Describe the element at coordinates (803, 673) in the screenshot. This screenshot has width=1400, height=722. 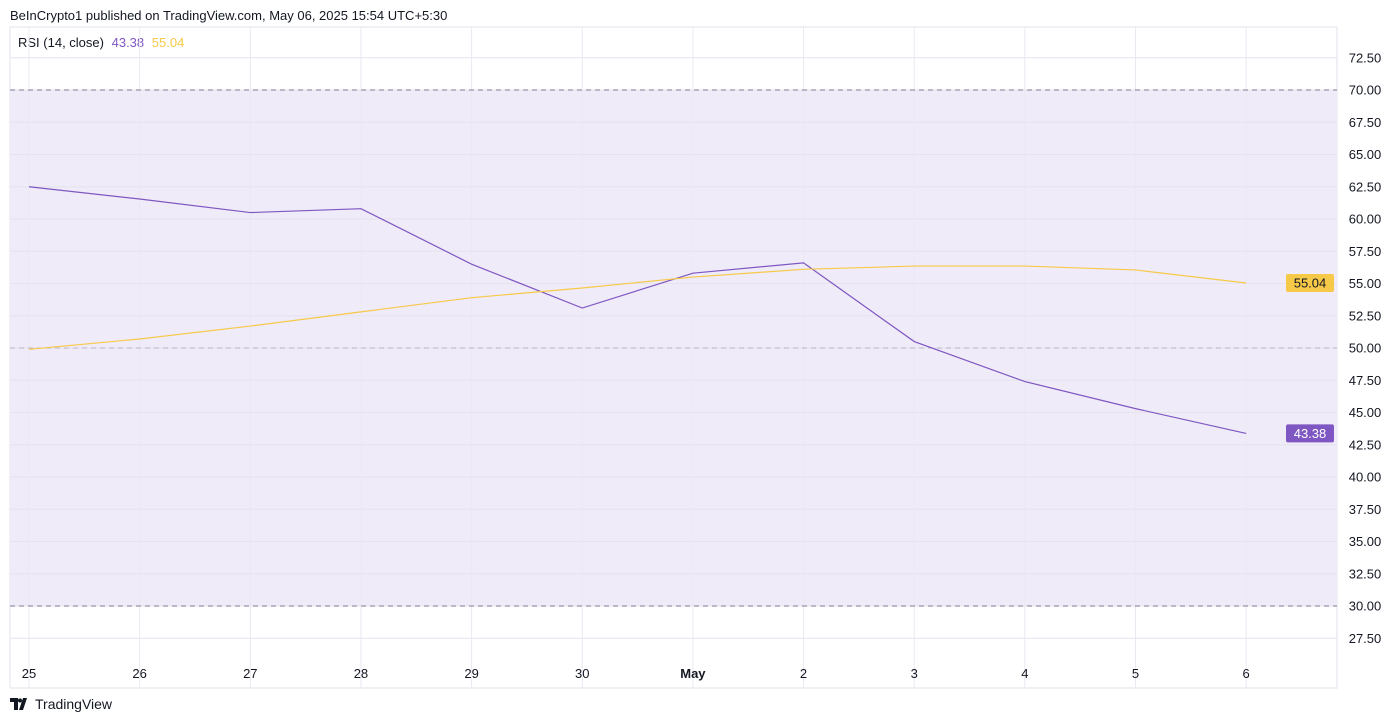
I see `x-tick-label: 2` at that location.